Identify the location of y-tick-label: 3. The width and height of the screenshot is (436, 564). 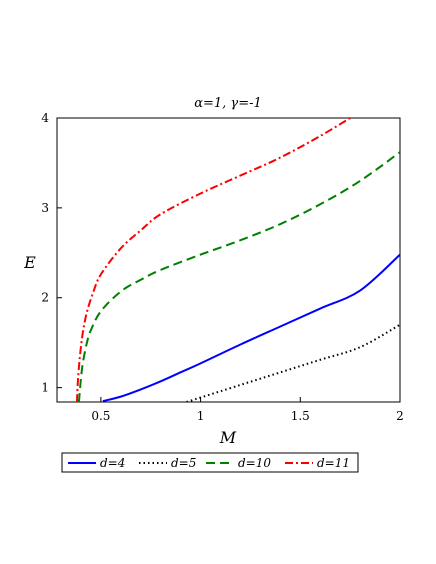
(45, 208).